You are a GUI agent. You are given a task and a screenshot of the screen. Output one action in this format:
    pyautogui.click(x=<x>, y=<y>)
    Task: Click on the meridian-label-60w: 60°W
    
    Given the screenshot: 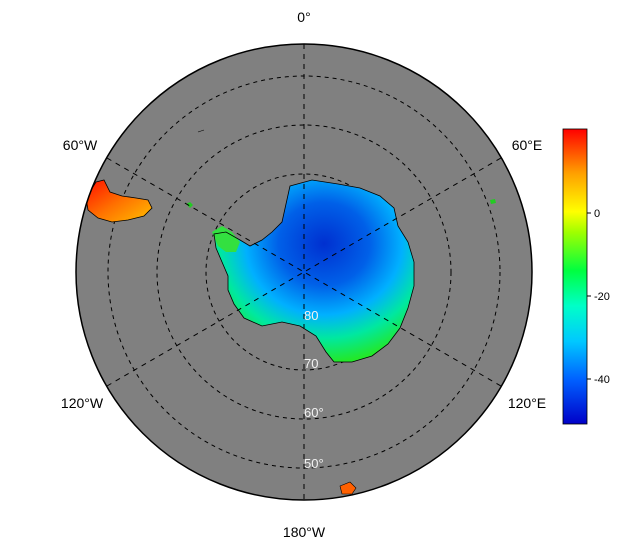 What is the action you would take?
    pyautogui.click(x=80, y=145)
    